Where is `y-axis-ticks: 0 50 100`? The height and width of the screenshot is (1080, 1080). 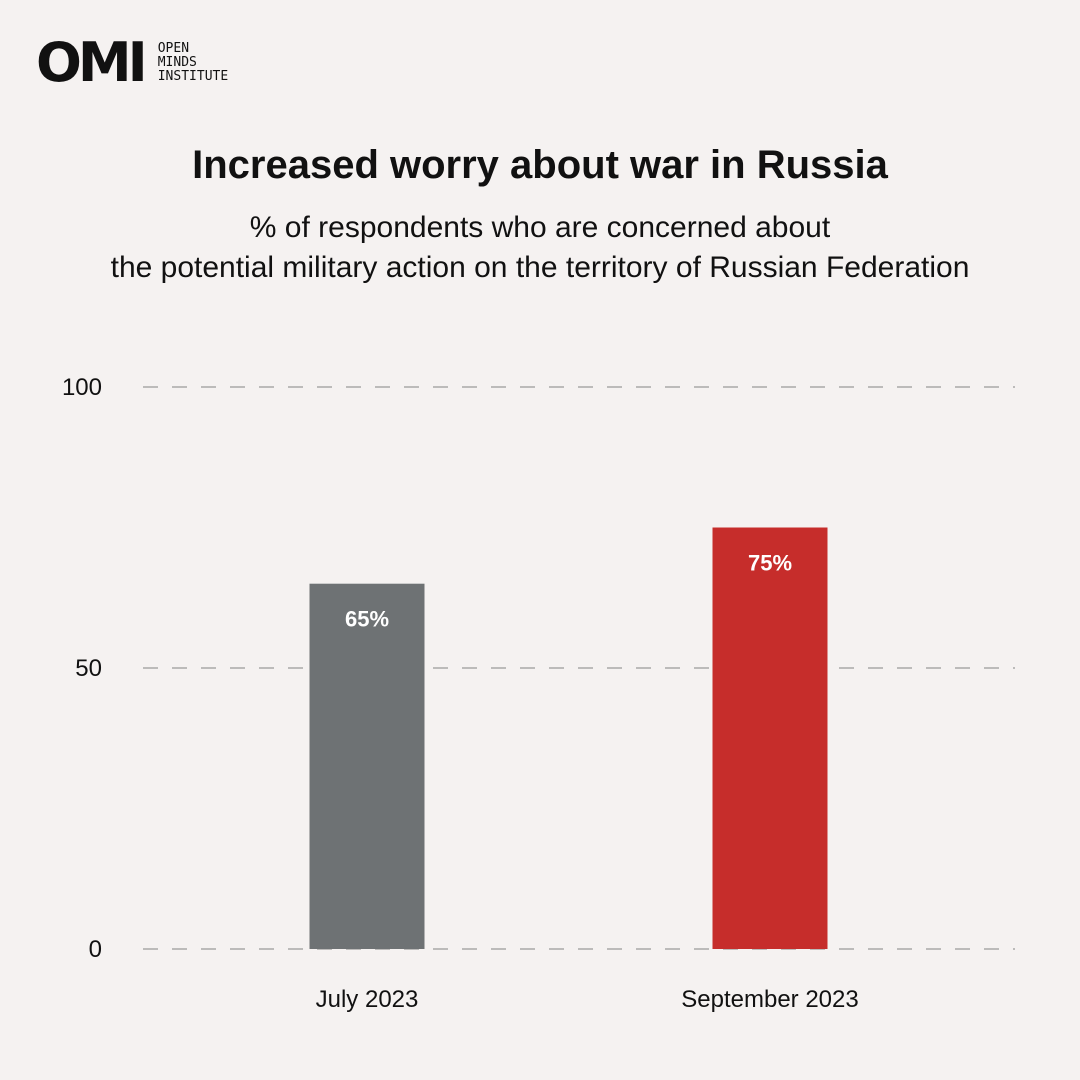 y-axis-ticks: 0 50 100 is located at coordinates (82, 668).